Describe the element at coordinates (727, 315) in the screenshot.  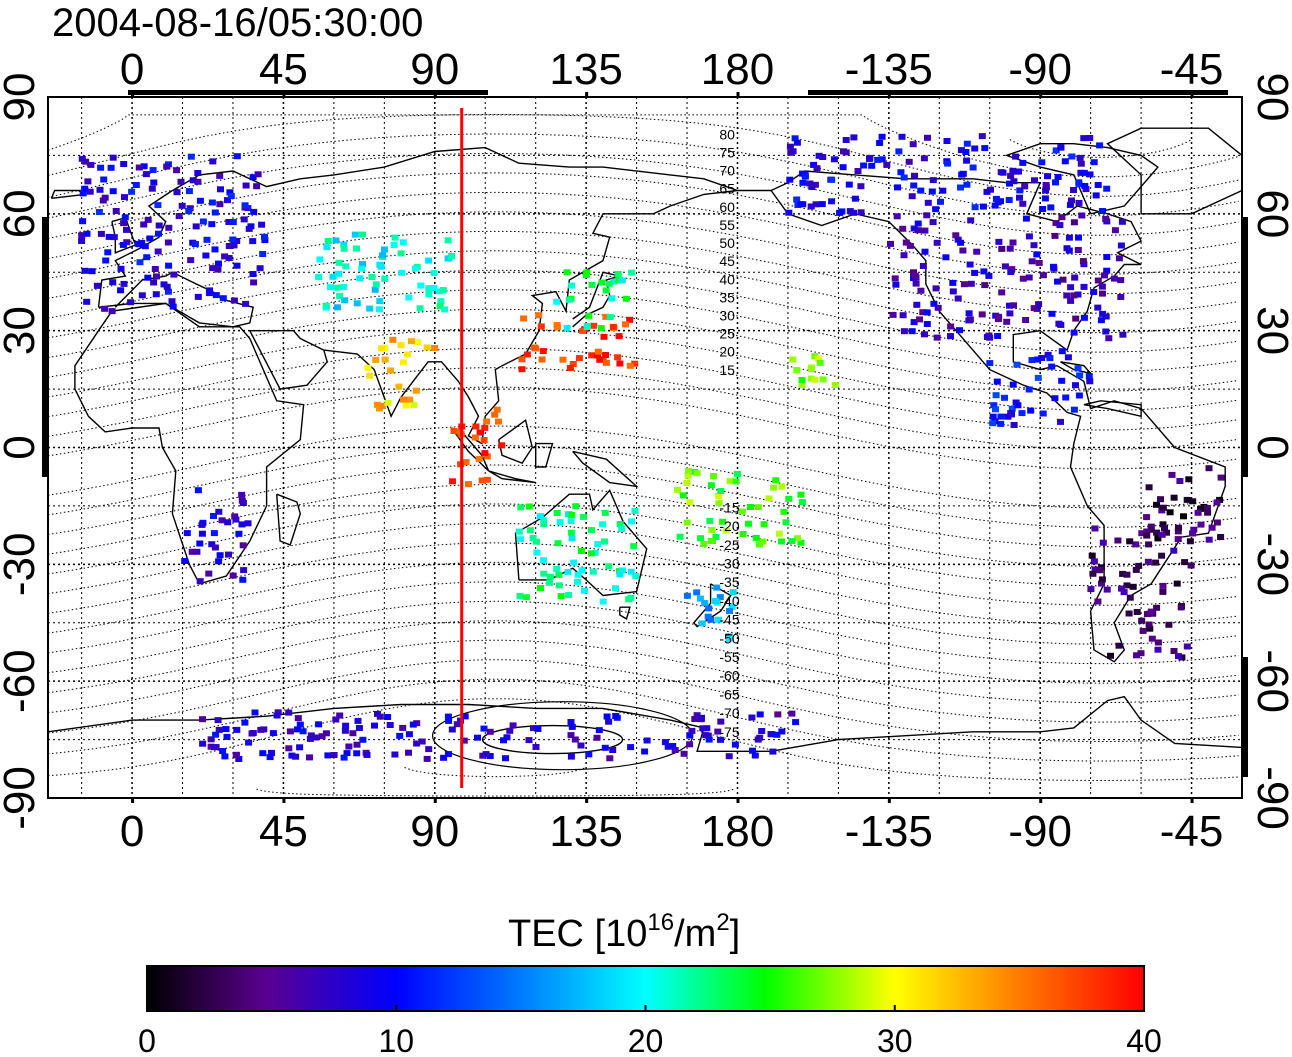
I see `mlat-label: 30` at that location.